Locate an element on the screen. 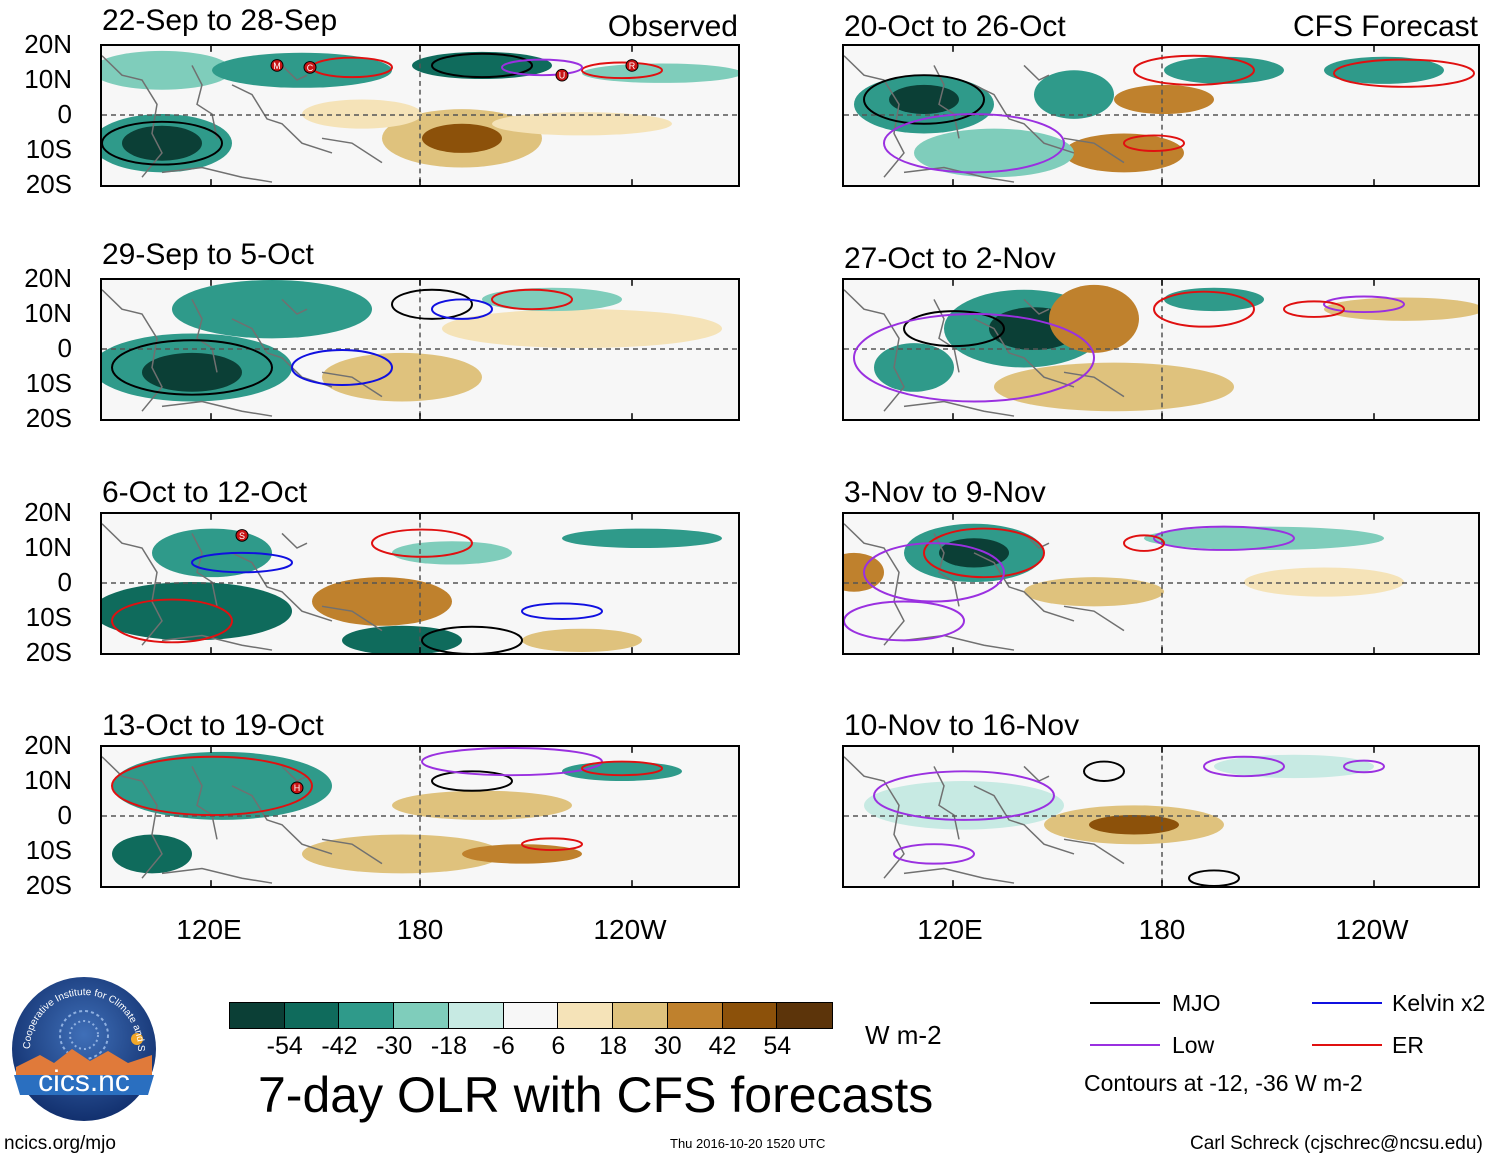 The height and width of the screenshot is (1159, 1510). map-forecast-3nov-9nov is located at coordinates (1161, 583).